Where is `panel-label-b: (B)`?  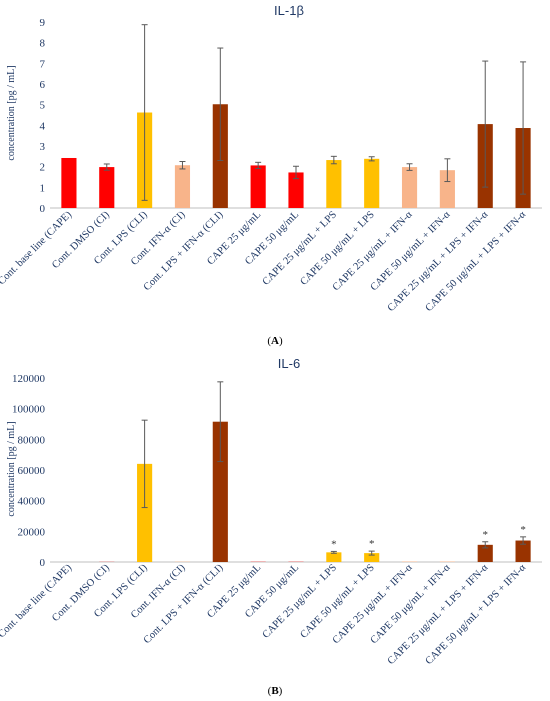 panel-label-b: (B) is located at coordinates (275, 691).